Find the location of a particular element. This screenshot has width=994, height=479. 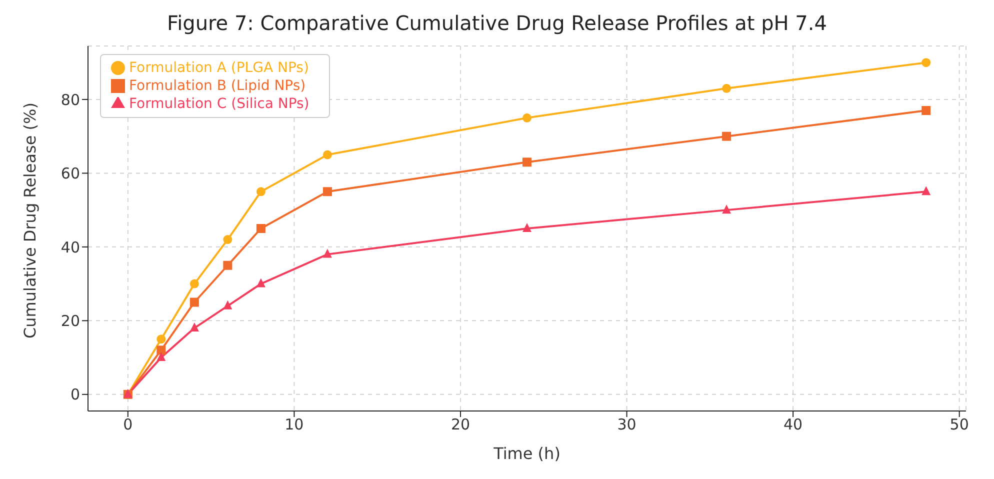

x-axis-title: Time (h) is located at coordinates (526, 453).